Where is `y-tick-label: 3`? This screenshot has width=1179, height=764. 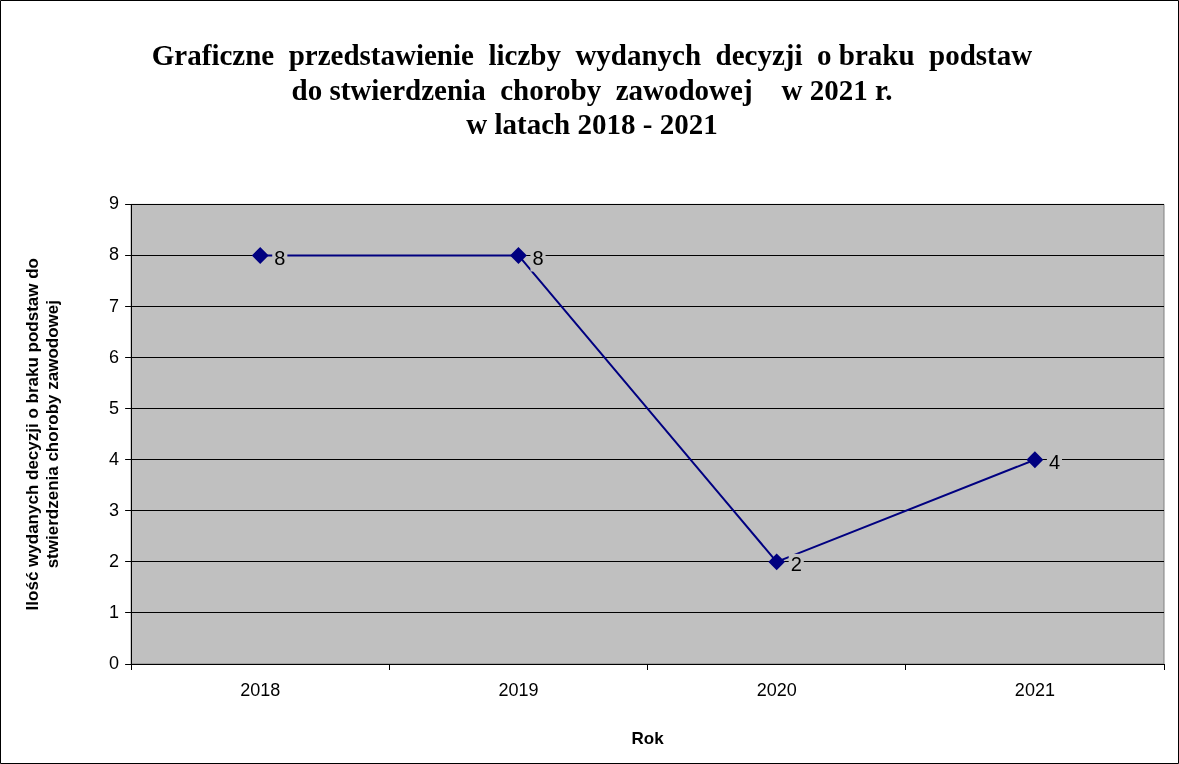 y-tick-label: 3 is located at coordinates (114, 509).